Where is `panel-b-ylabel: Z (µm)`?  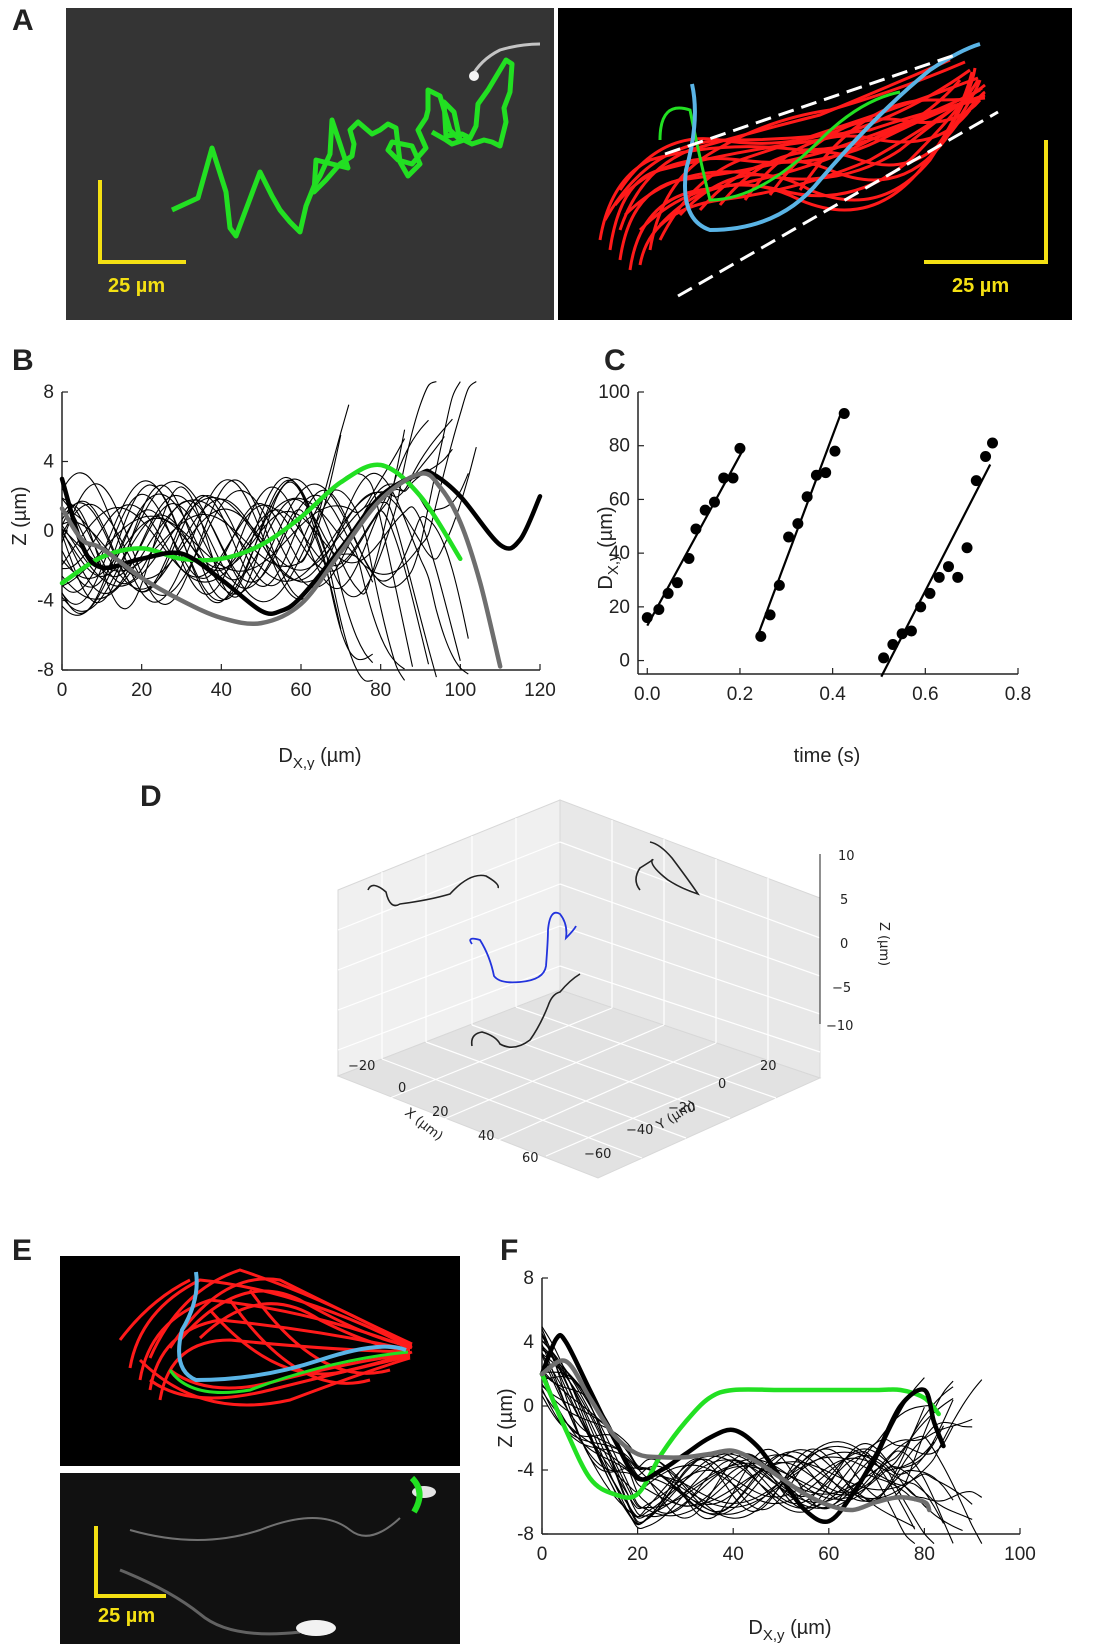 panel-b-ylabel: Z (µm) is located at coordinates (20, 515).